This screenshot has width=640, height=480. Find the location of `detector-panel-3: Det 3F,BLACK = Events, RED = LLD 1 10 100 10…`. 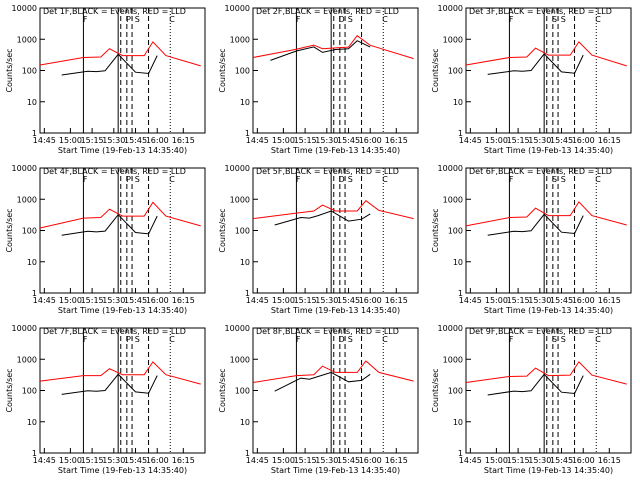

detector-panel-3: Det 3F,BLACK = Events, RED = LLD 1 10 100 10… is located at coordinates (531, 79).